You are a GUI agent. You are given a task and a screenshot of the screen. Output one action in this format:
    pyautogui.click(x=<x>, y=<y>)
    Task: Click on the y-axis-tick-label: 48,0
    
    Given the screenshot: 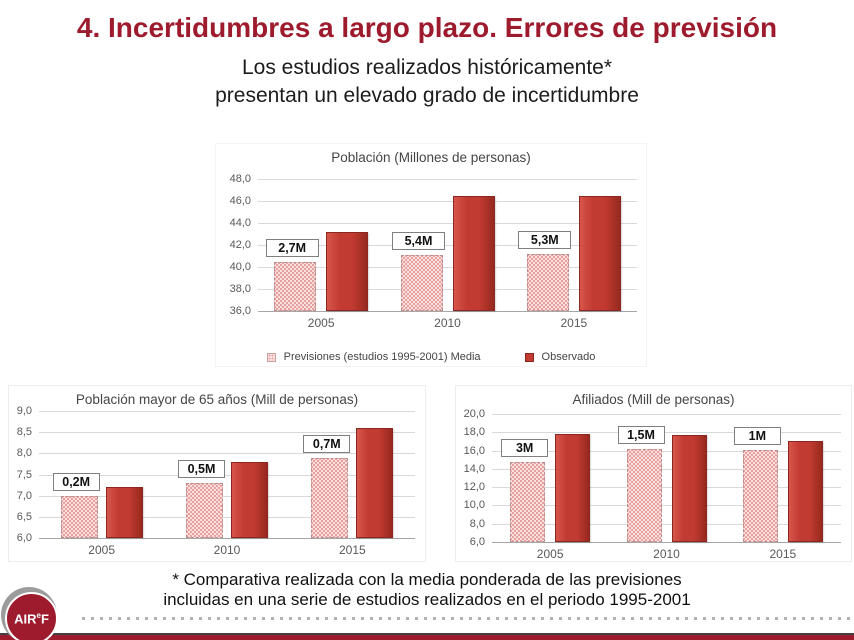 What is the action you would take?
    pyautogui.click(x=240, y=179)
    